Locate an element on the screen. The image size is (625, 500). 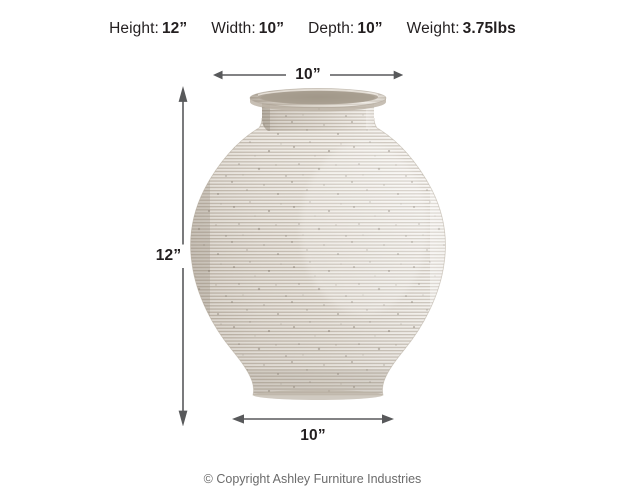
spec-height: Height: 12” is located at coordinates (148, 29).